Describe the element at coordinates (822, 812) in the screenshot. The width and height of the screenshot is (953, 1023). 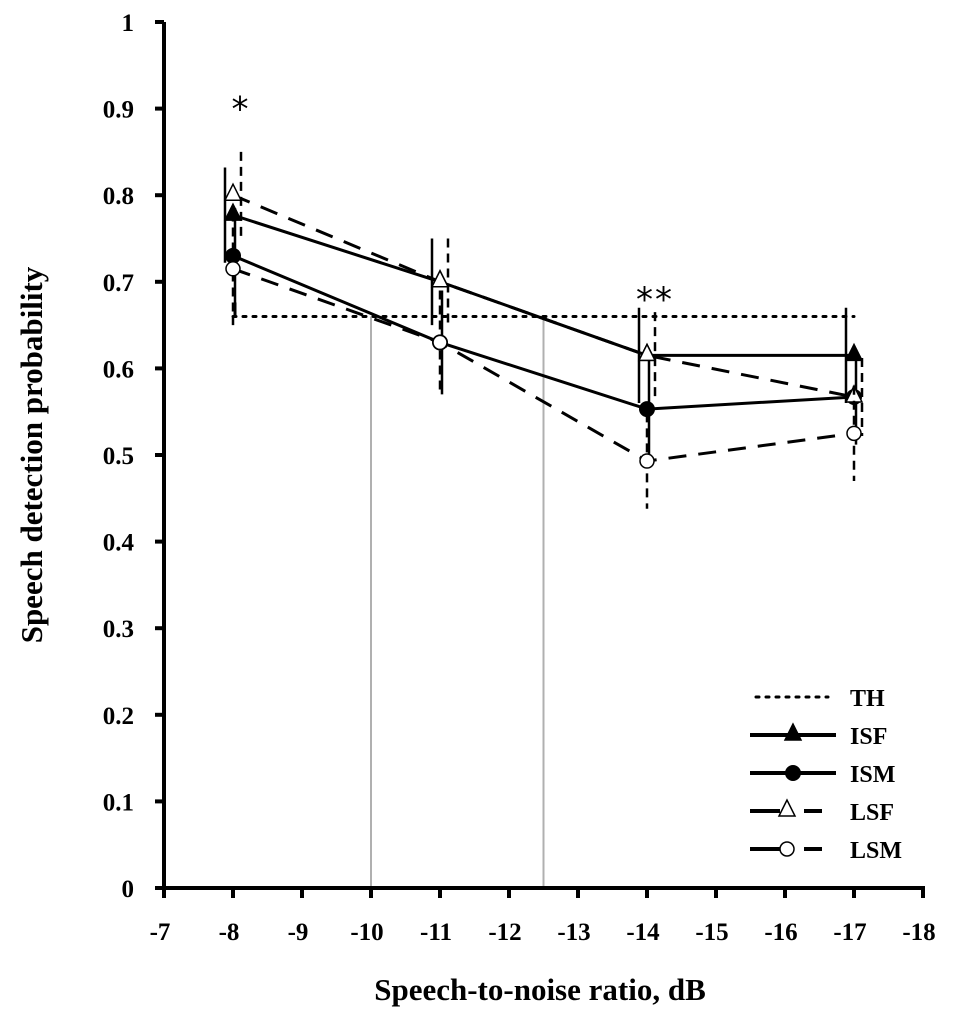
I see `legend-item-lsf: LSF` at that location.